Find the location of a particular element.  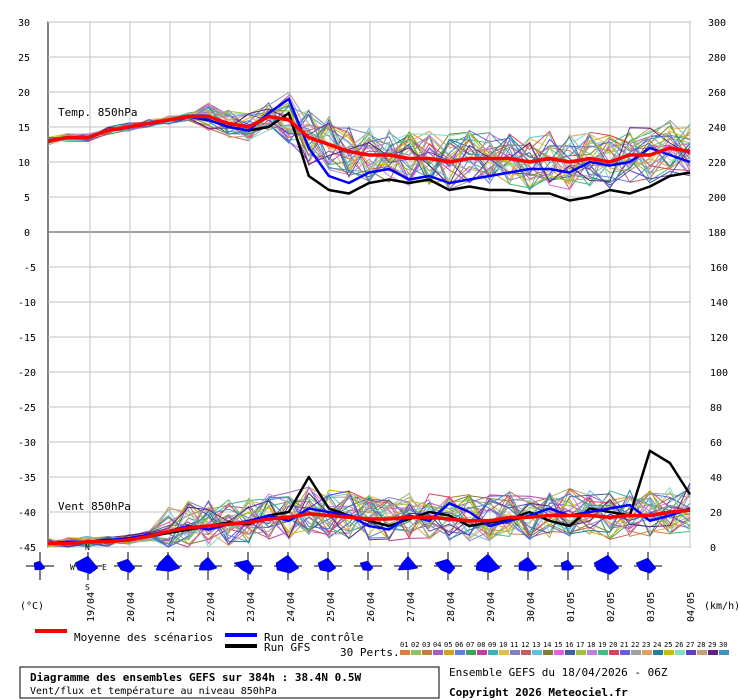

temp-right-tick: 220 is located at coordinates (717, 163).